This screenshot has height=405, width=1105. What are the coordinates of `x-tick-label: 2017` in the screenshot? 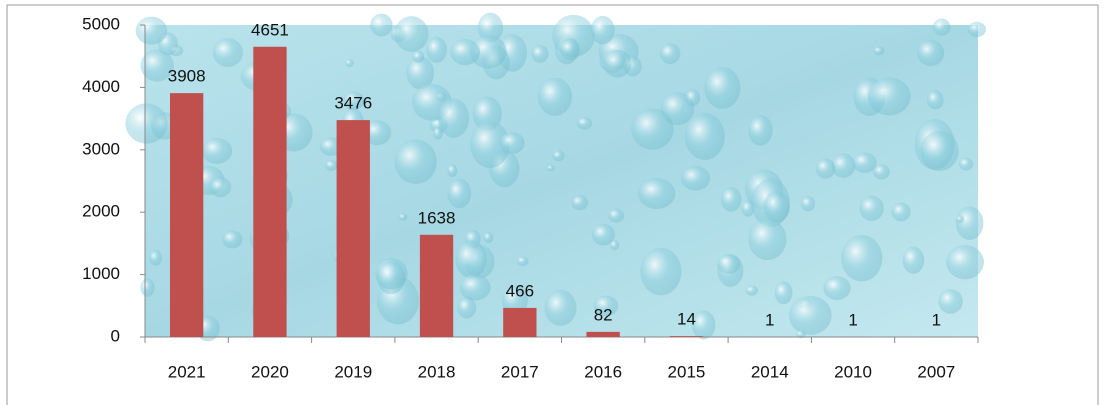 It's located at (520, 371).